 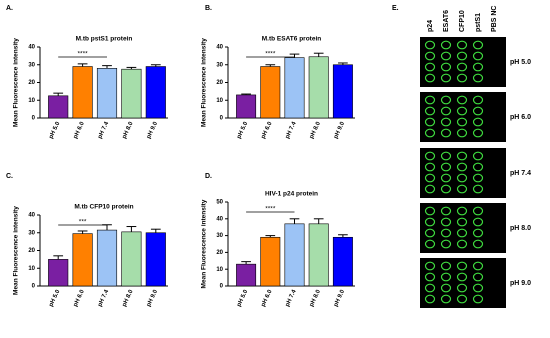 I want to click on panel-label: D., so click(x=208, y=176).